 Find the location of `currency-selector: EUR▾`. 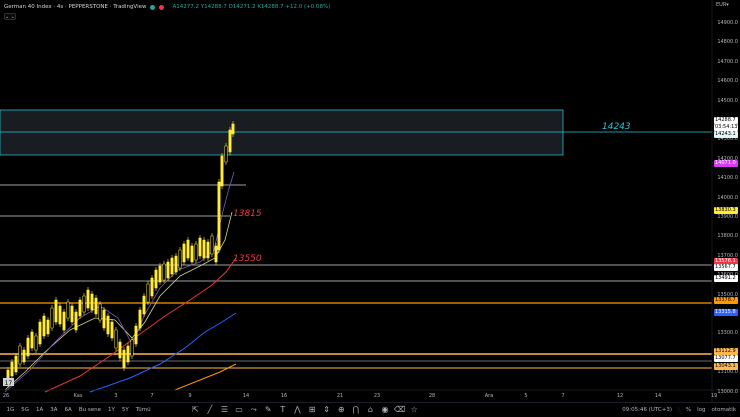

currency-selector: EUR▾ is located at coordinates (722, 5).